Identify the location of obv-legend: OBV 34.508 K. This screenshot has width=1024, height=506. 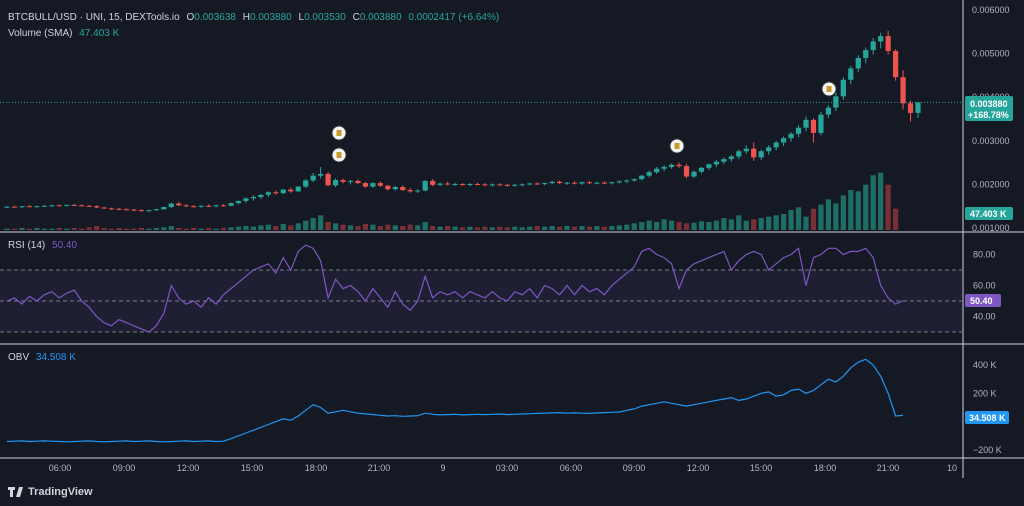
(42, 357).